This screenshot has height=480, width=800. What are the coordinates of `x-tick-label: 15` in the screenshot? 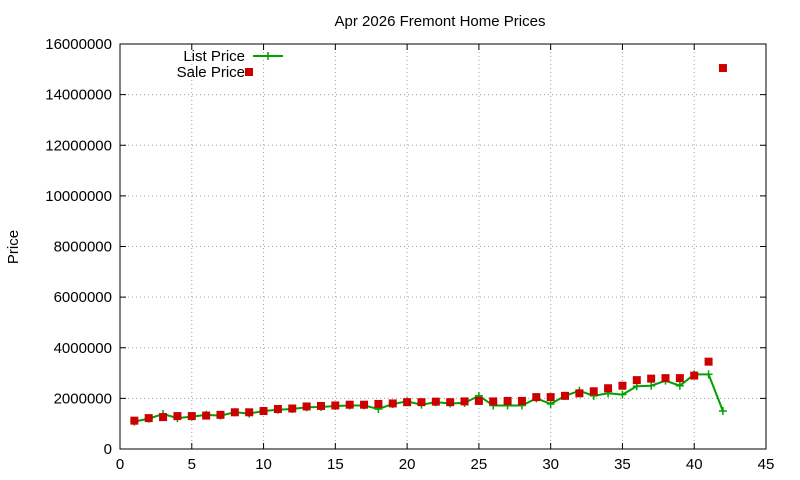 It's located at (335, 464).